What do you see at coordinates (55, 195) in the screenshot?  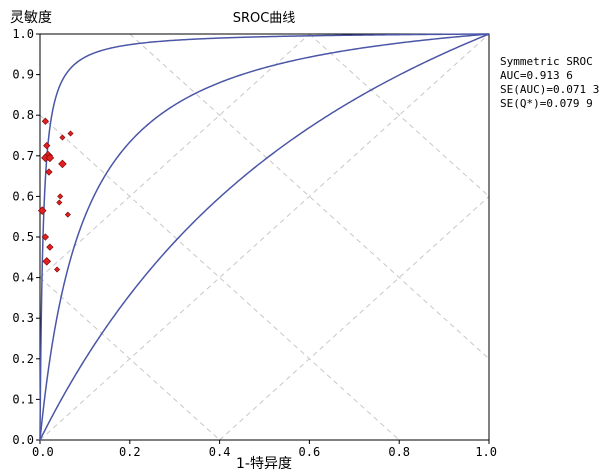 I see `study-points` at bounding box center [55, 195].